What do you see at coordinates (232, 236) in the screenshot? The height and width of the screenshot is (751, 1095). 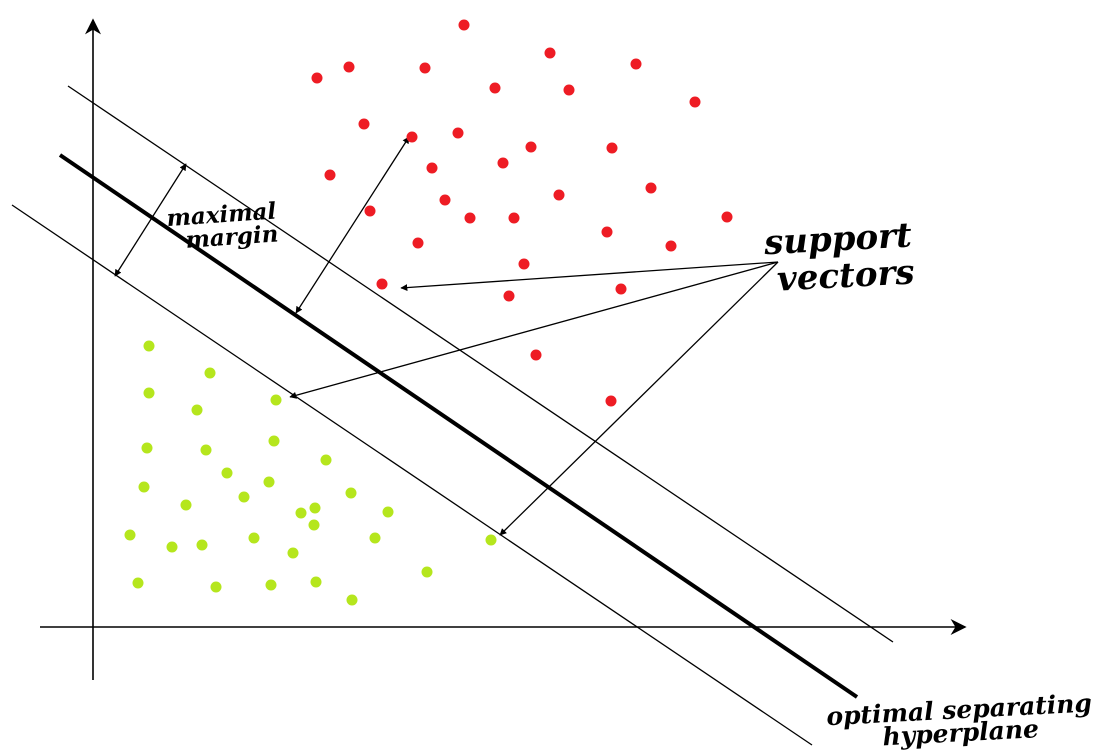 I see `maximal-margin-label-line2: margin` at bounding box center [232, 236].